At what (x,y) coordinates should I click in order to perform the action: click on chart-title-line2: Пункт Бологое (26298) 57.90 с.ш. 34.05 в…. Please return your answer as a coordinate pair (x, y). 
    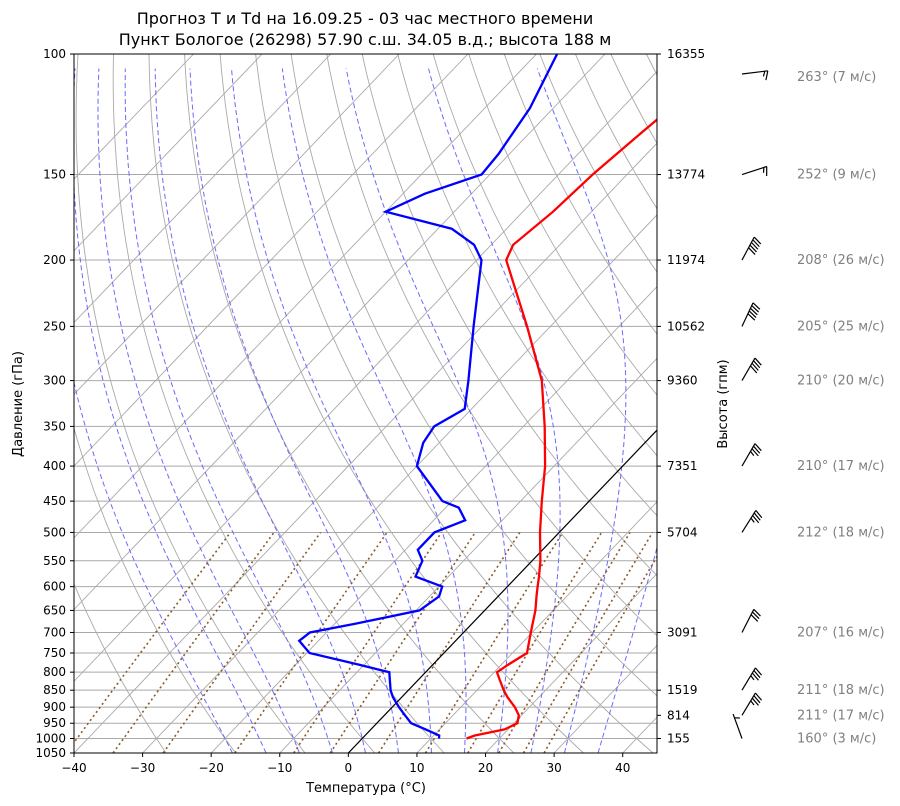
    Looking at the image, I should click on (365, 39).